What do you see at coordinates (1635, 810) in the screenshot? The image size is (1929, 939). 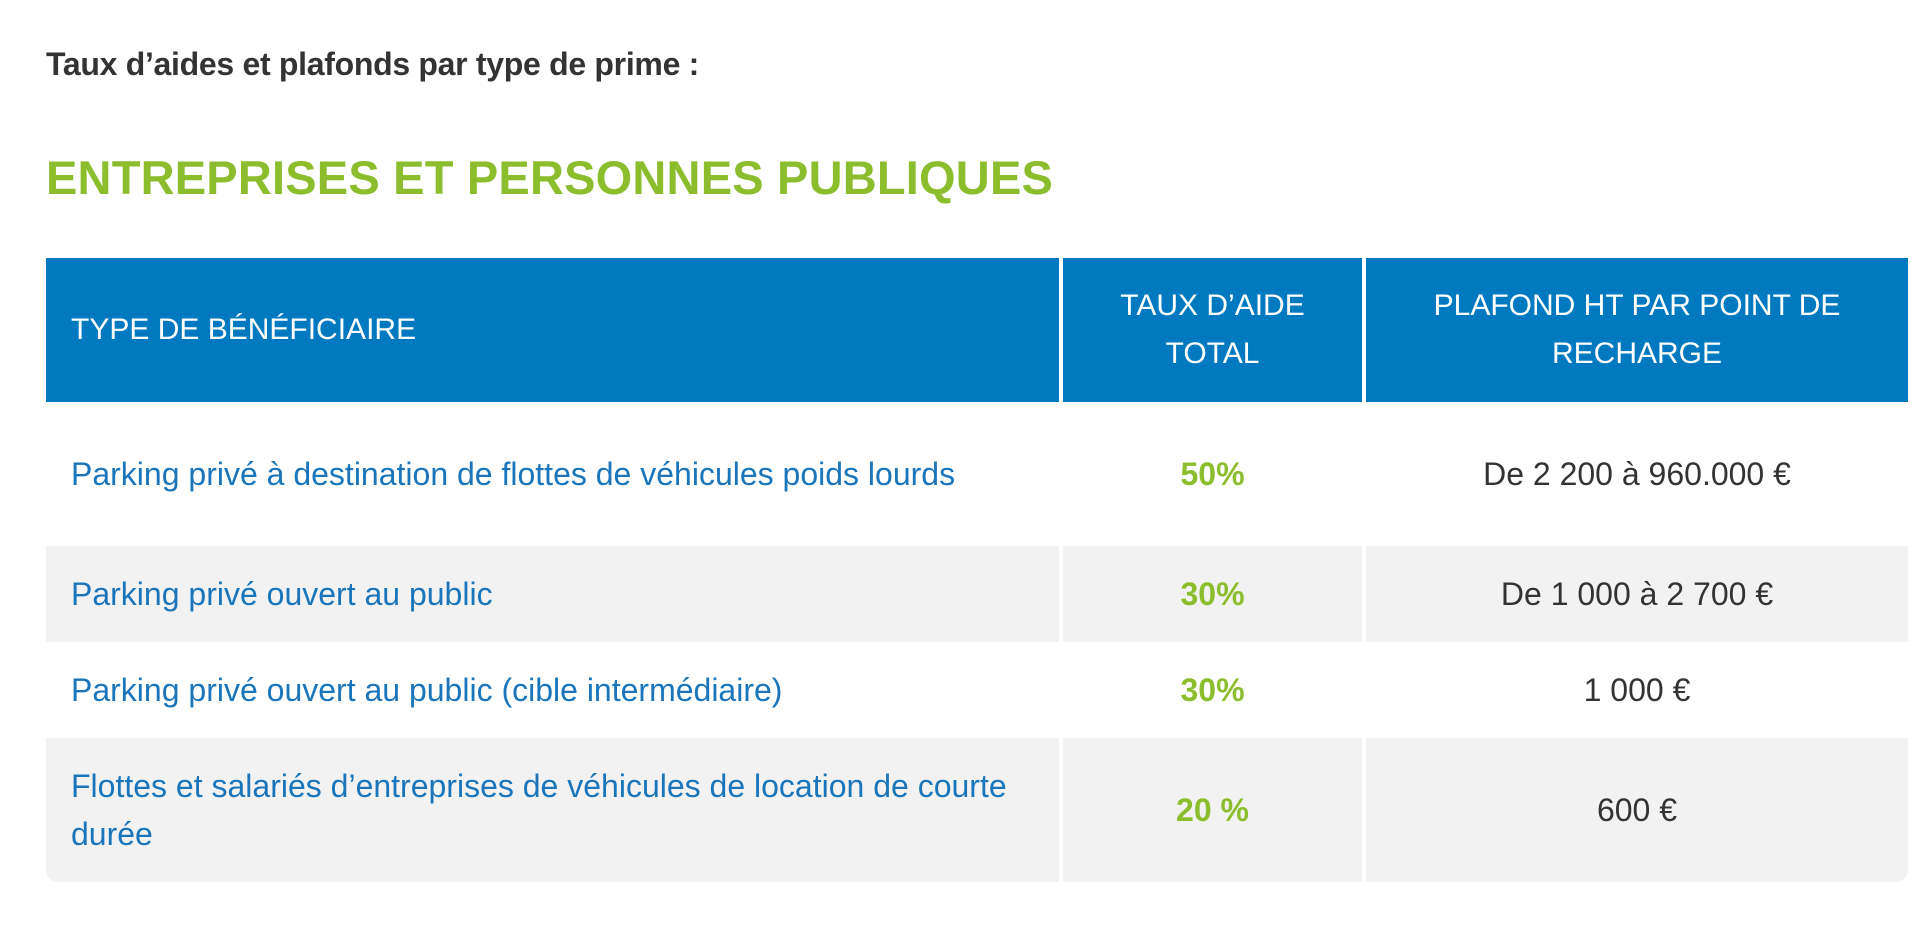 I see `cap-value: 600 €` at bounding box center [1635, 810].